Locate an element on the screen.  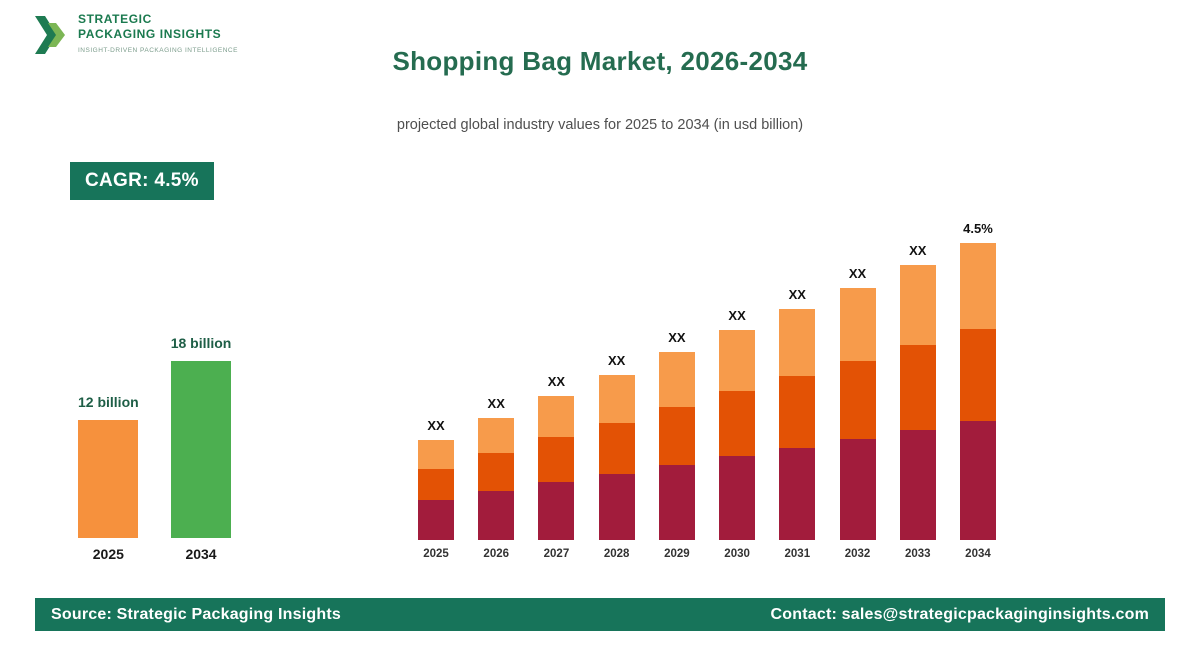
logo-tagline: INSIGHT-DRIVEN PACKAGING INTELLIGENCE is located at coordinates (158, 50).